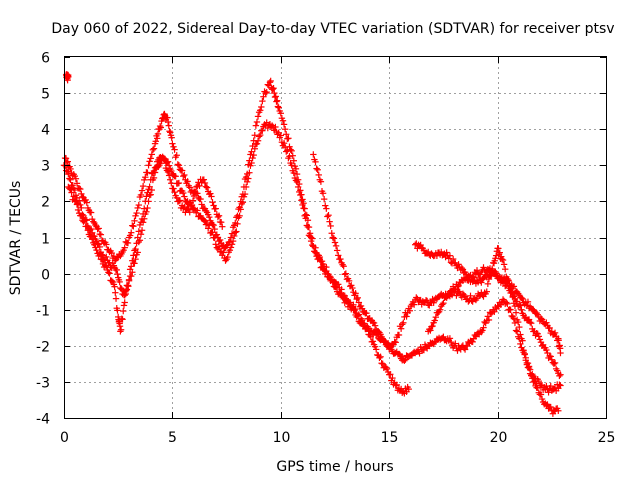 This screenshot has width=640, height=484. I want to click on x-tick-label: 10, so click(282, 438).